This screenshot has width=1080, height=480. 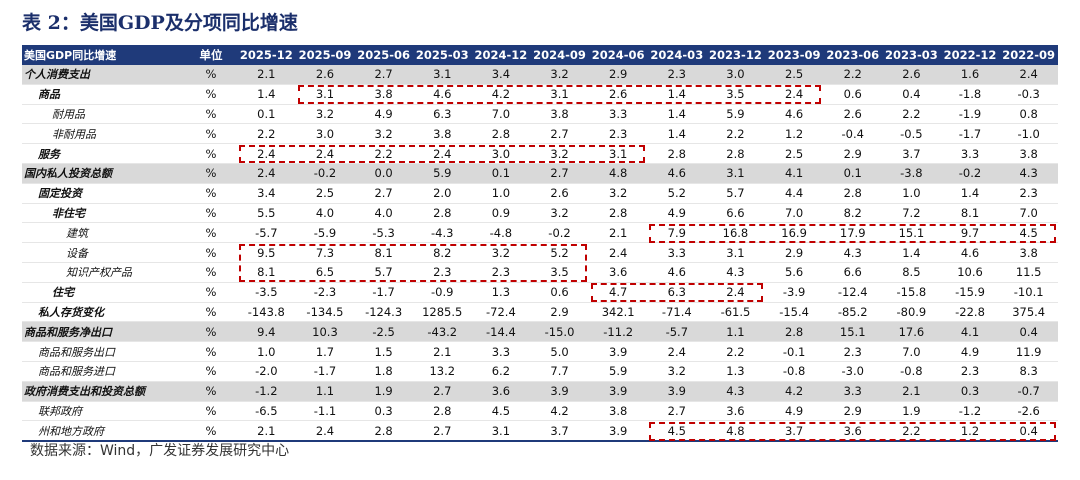 I want to click on row-label: 非耐用品, so click(x=103, y=134).